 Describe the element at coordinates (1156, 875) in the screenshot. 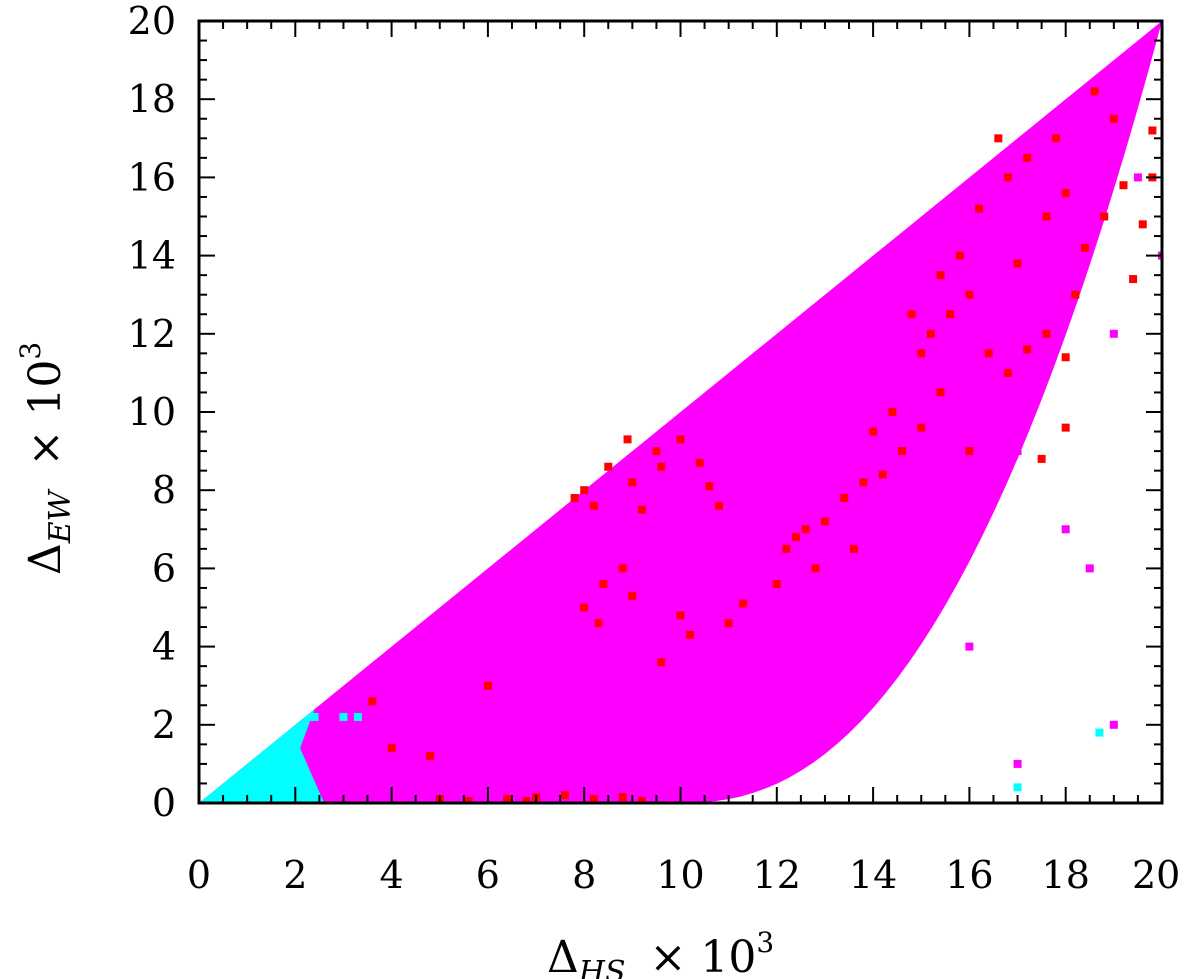

I see `x-tick-label-20: 20` at that location.